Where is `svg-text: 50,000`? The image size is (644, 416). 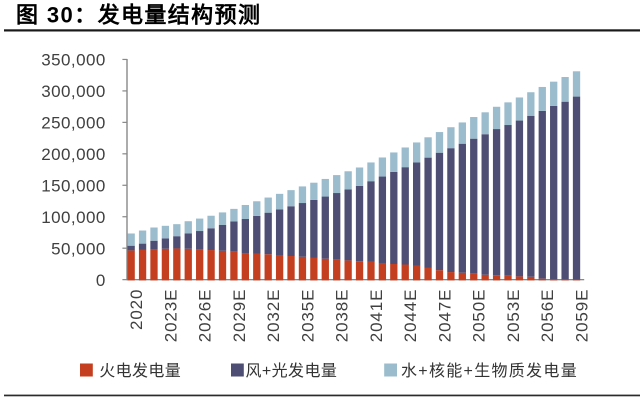 svg-text: 50,000 is located at coordinates (78, 248).